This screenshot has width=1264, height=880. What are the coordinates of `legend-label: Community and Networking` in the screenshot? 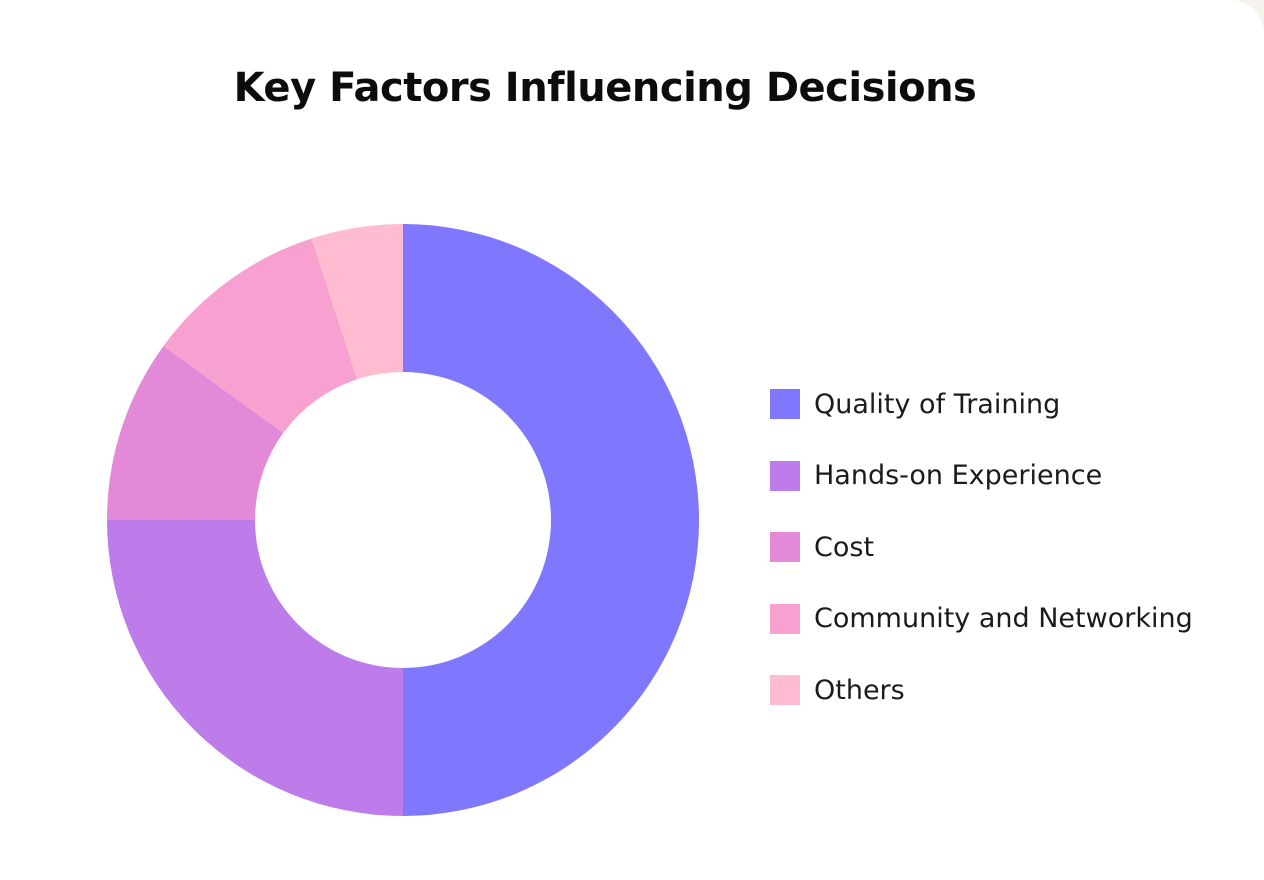 It's located at (1003, 618).